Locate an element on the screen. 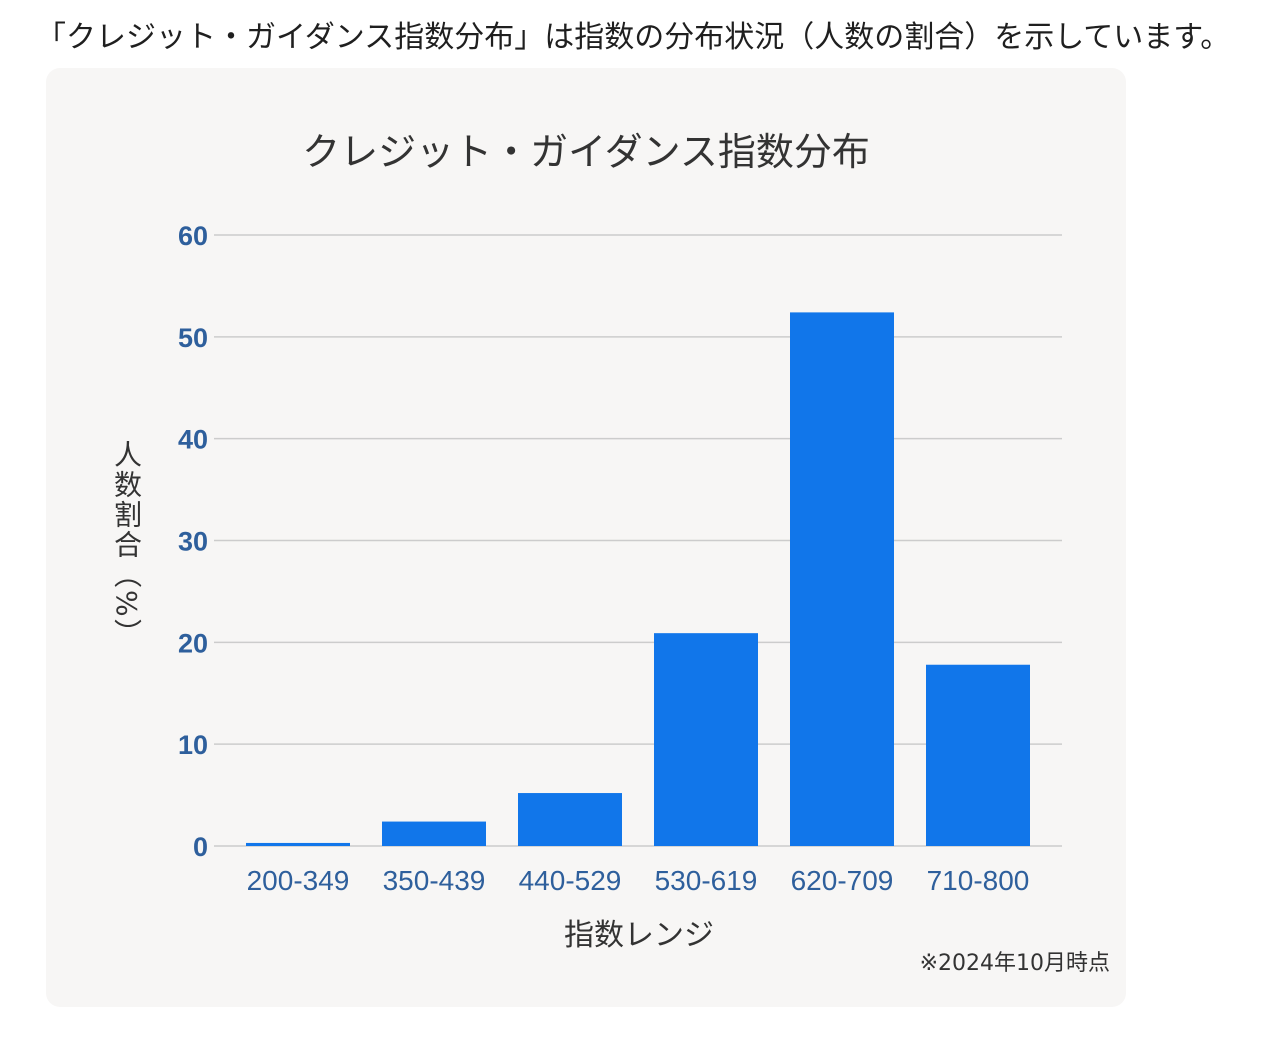  y-tick-label: 0 is located at coordinates (200, 847).